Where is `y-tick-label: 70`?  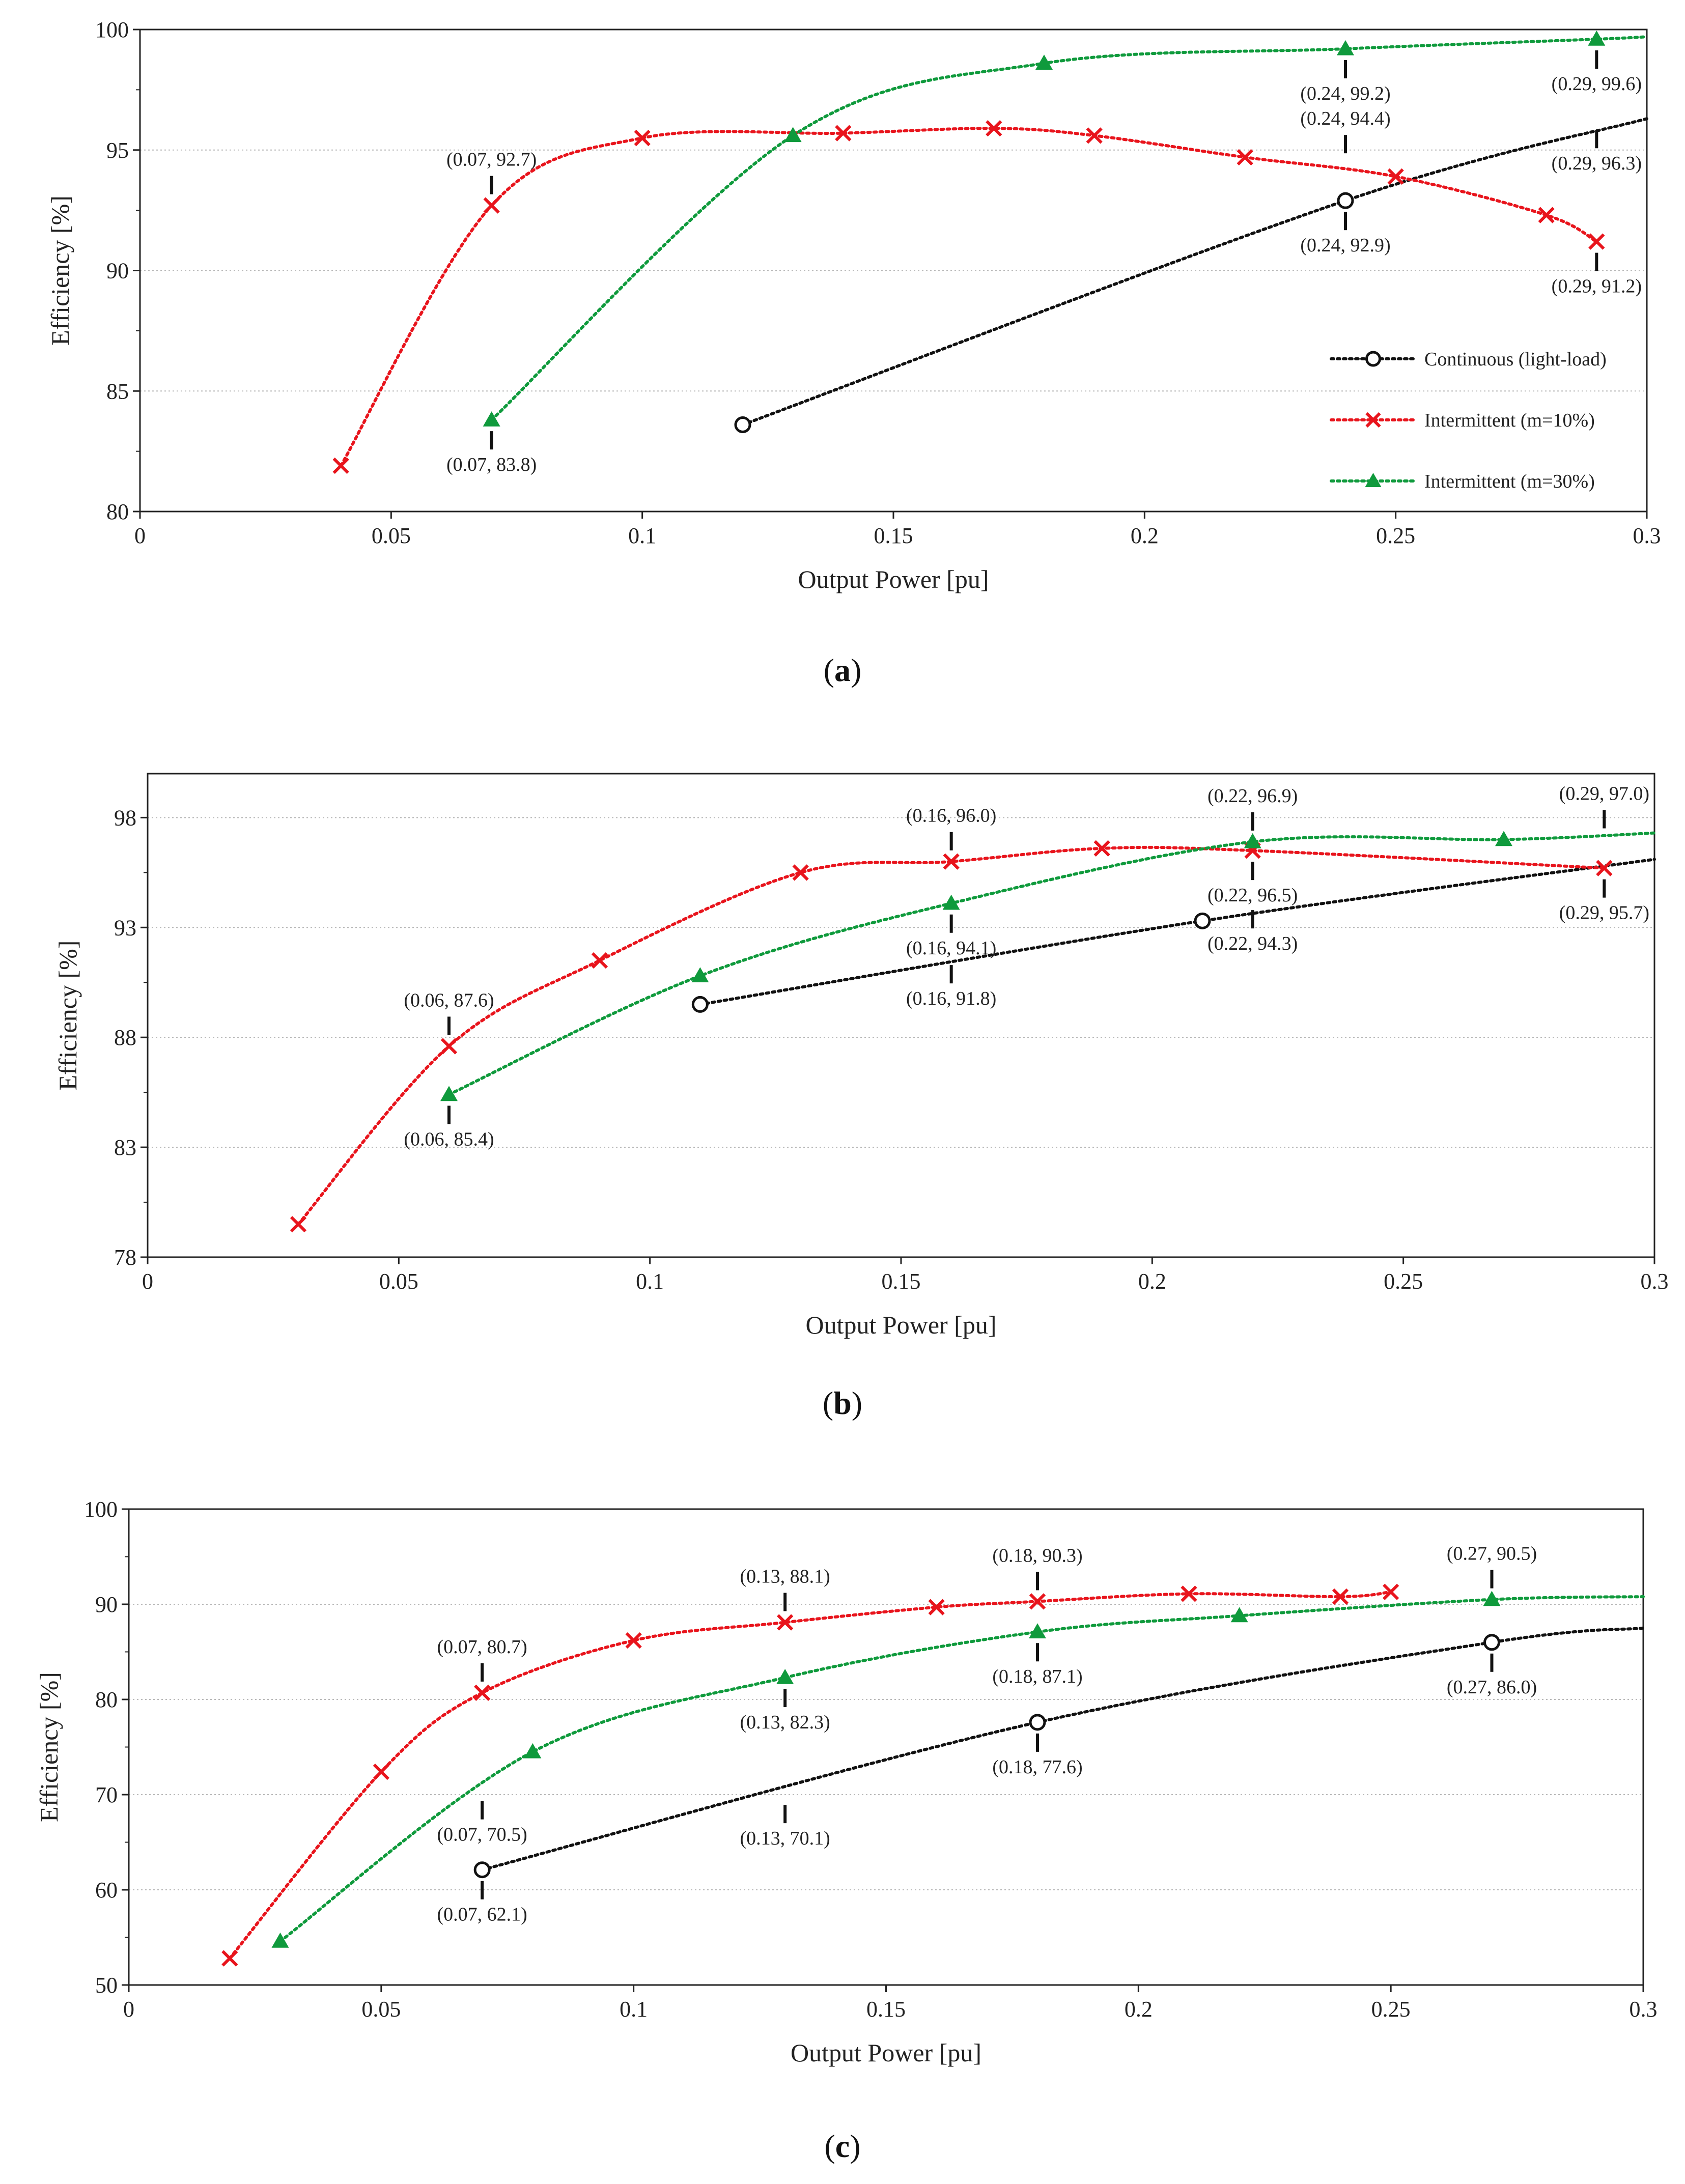
y-tick-label: 70 is located at coordinates (107, 1794).